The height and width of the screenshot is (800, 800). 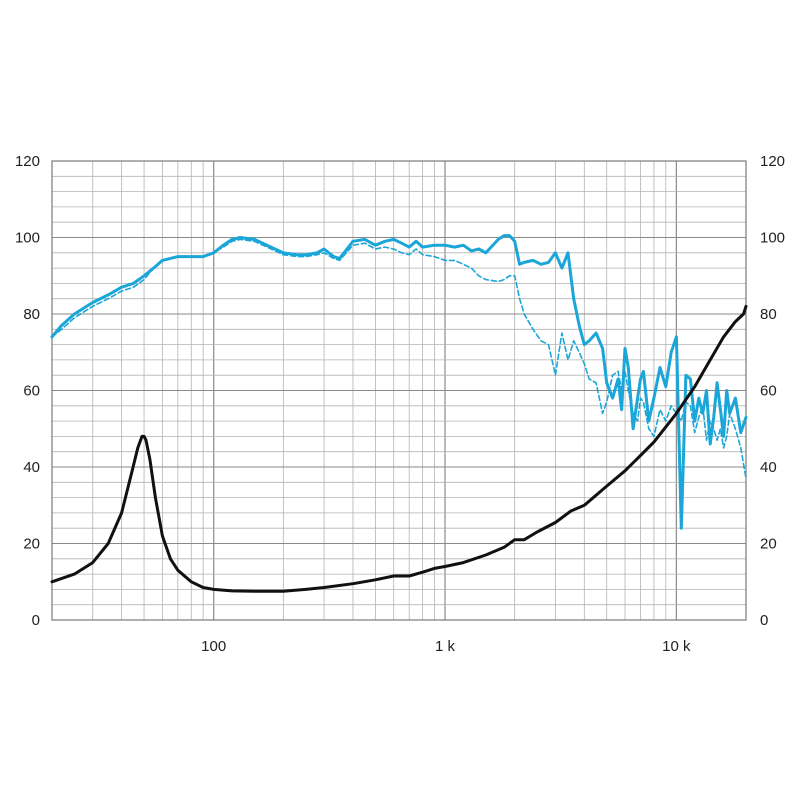 I want to click on y-tick-label-right: 60, so click(x=768, y=391).